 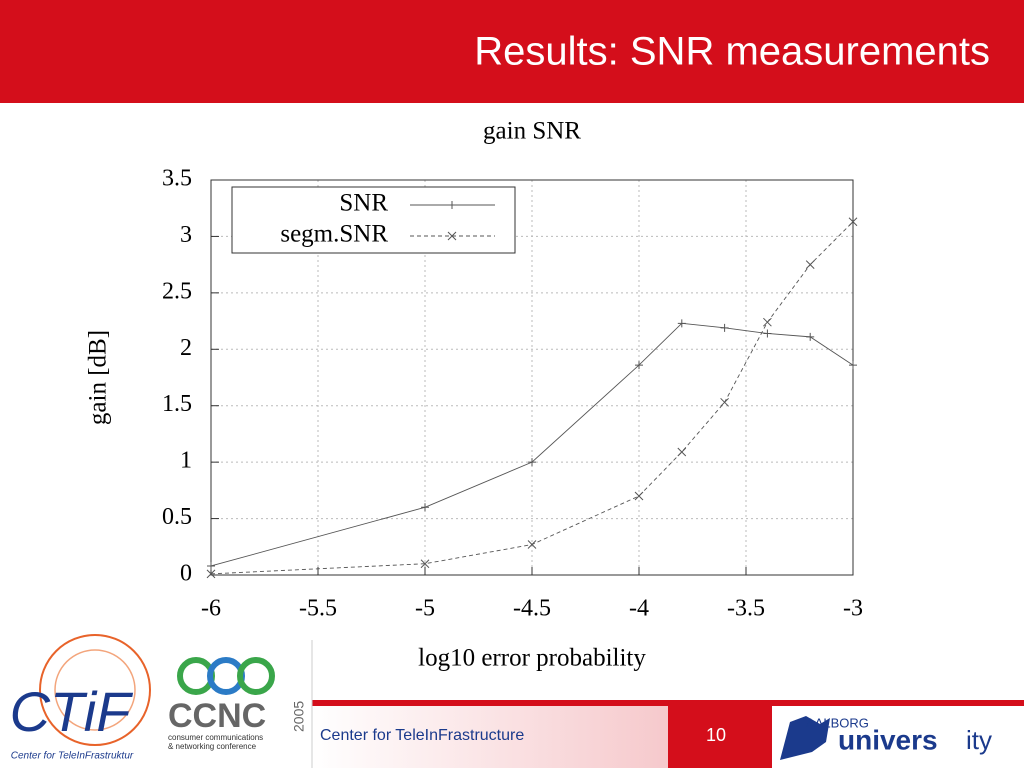 I want to click on ccnc-ring, so click(x=256, y=676).